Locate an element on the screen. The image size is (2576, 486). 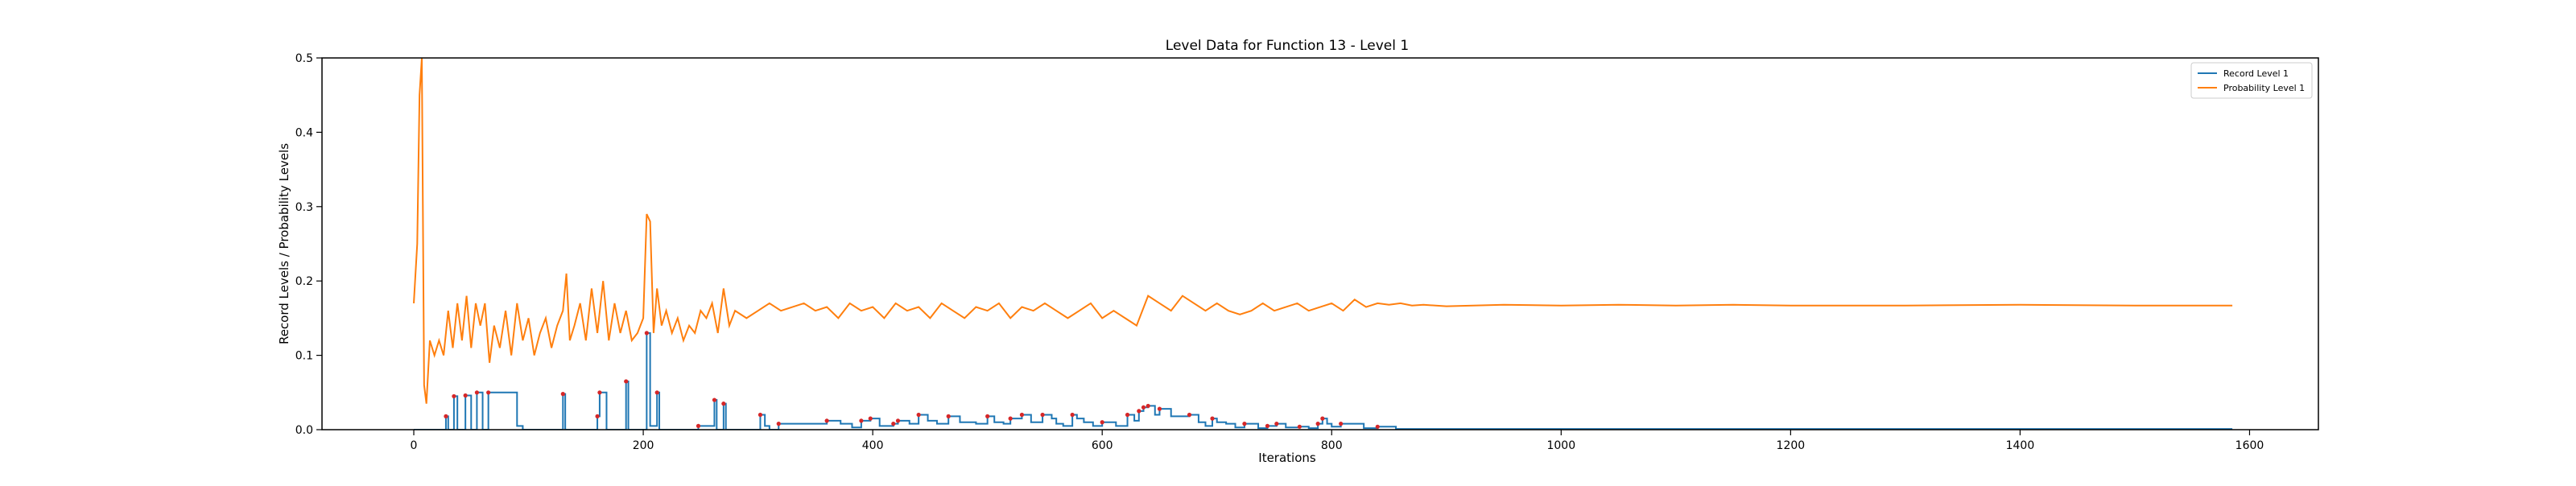
legend-box is located at coordinates (2251, 80).